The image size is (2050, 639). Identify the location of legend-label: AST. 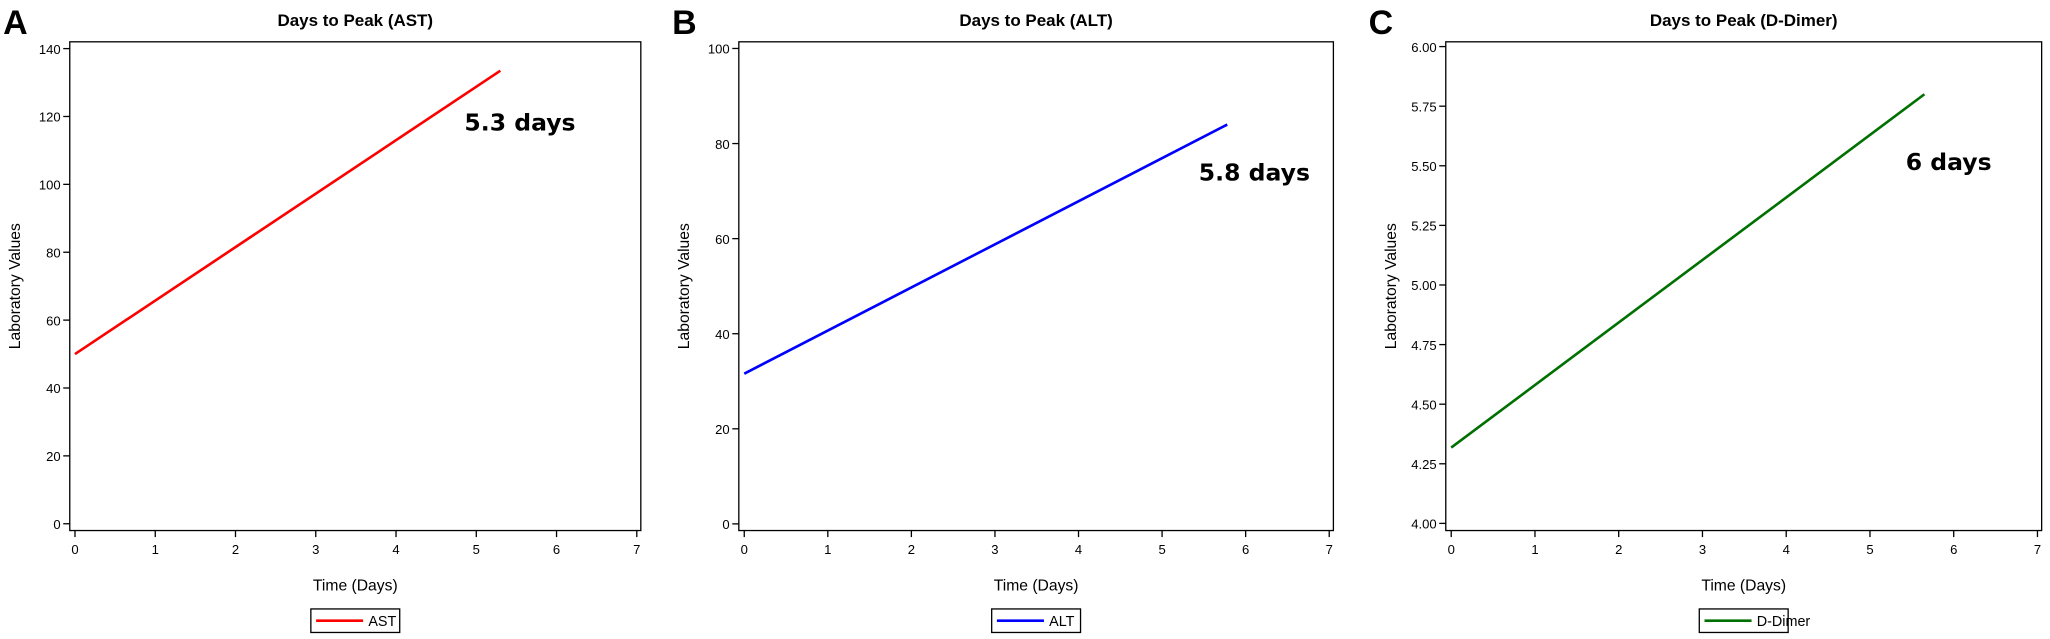
(382, 622).